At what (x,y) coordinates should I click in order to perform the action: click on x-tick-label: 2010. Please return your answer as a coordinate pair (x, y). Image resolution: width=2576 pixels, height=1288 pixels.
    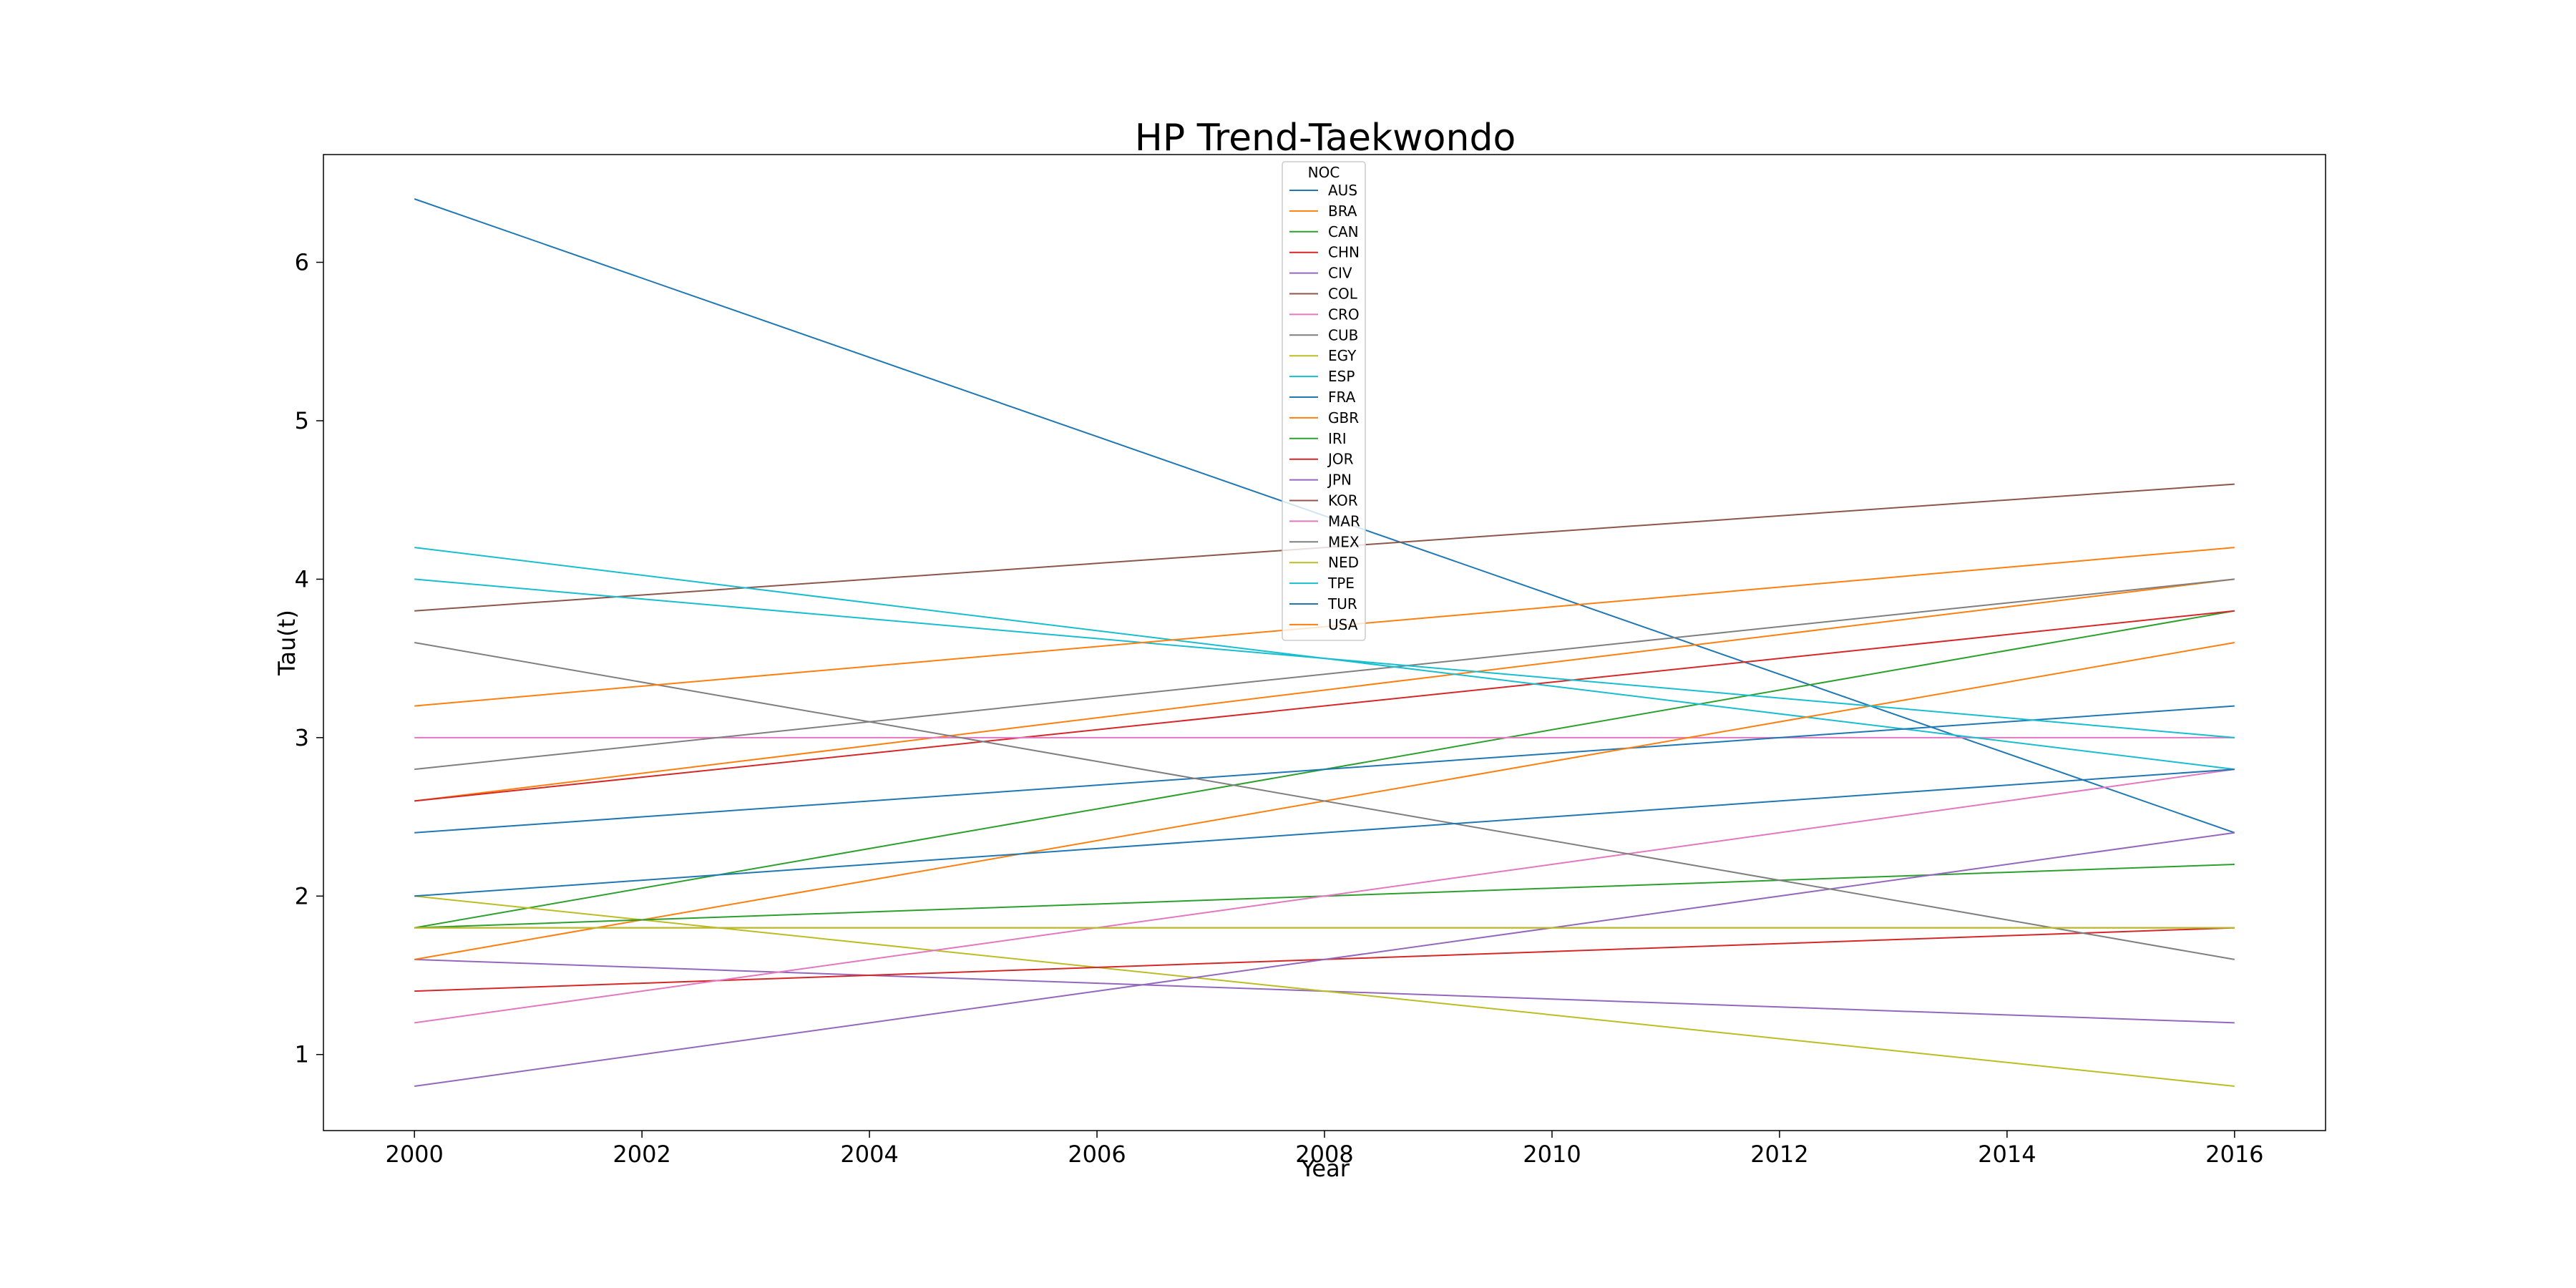
    Looking at the image, I should click on (1552, 1154).